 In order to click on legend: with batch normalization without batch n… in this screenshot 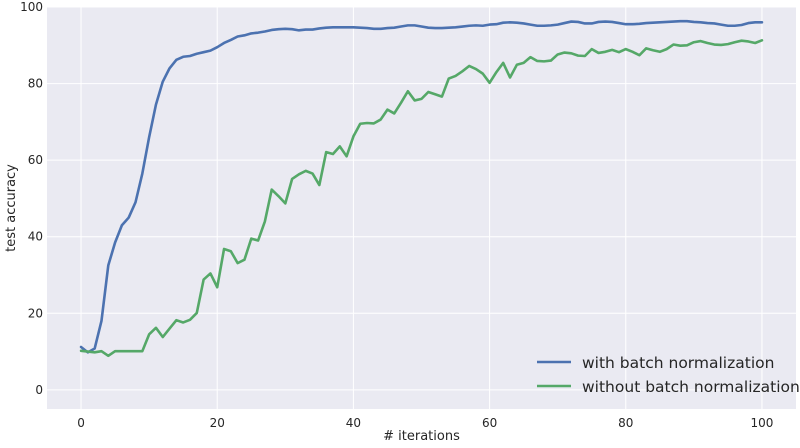, I will do `click(668, 375)`.